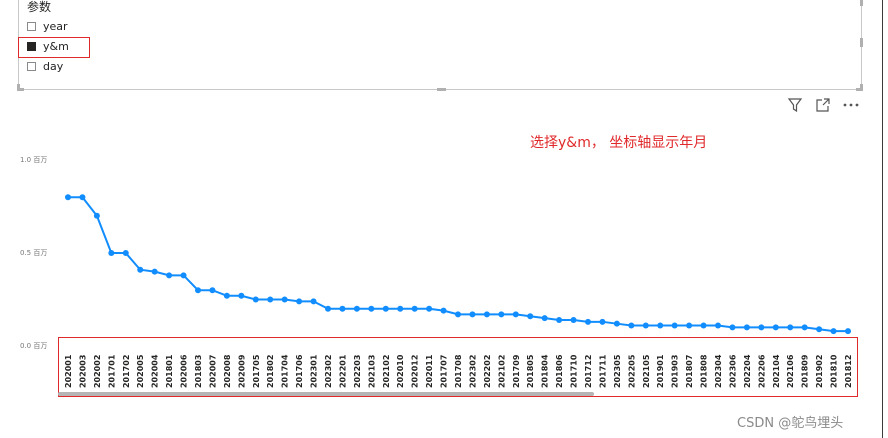 The width and height of the screenshot is (888, 438). Describe the element at coordinates (848, 371) in the screenshot. I see `x-tick-label: 201812` at that location.